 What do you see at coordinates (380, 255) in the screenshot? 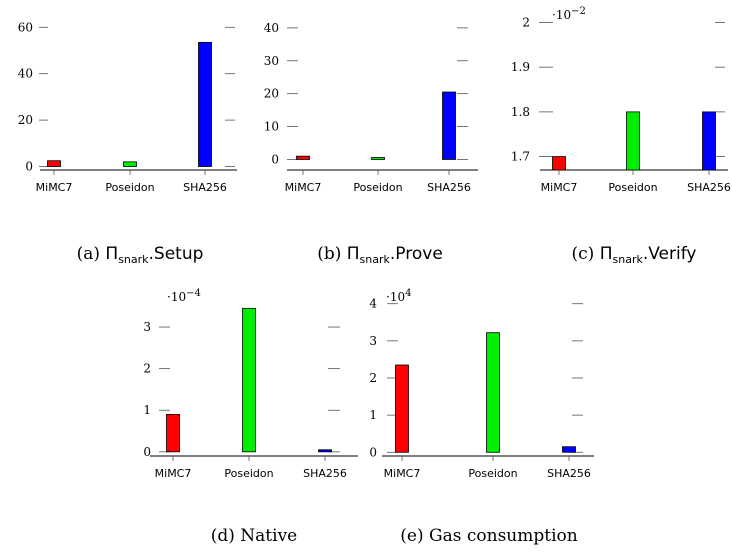
I see `panel-caption: (b) Πsnark.Prove` at bounding box center [380, 255].